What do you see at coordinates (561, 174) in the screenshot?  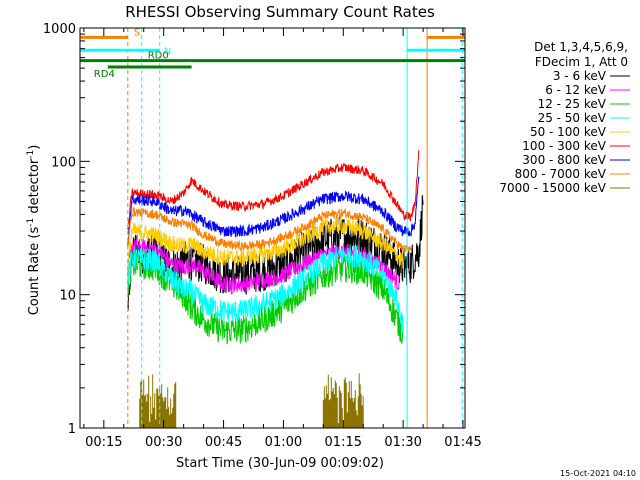 I see `legend-label-7: 800 - 7000 keV` at bounding box center [561, 174].